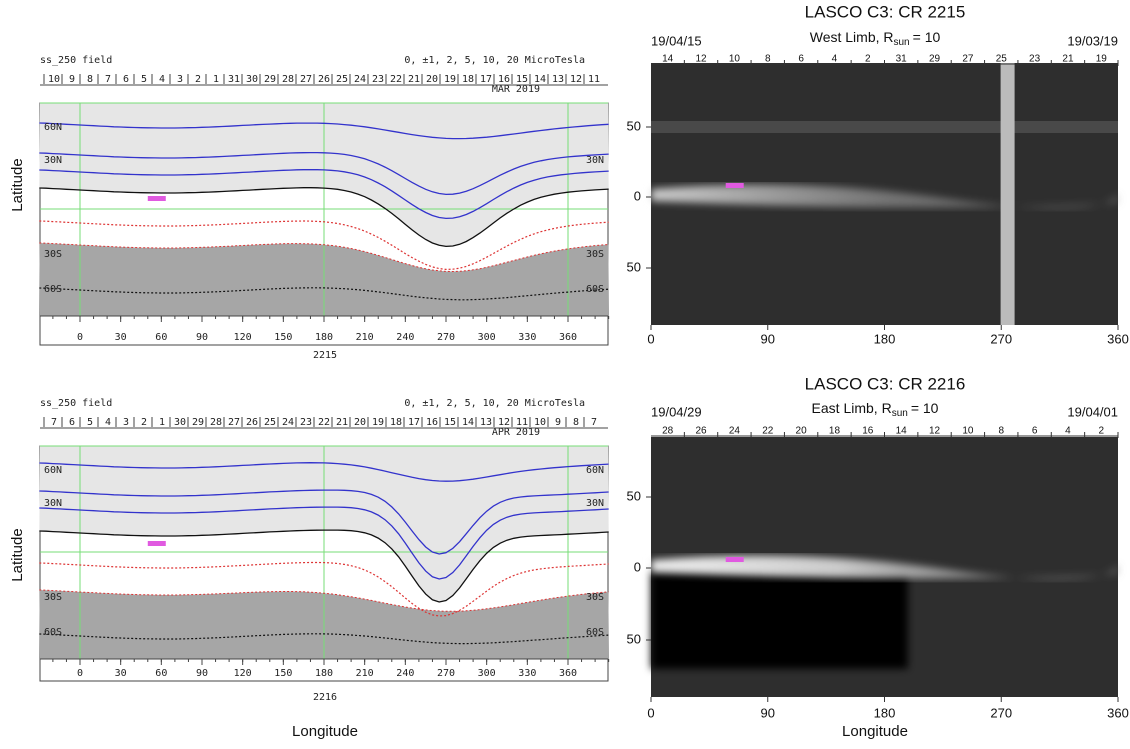  Describe the element at coordinates (1092, 411) in the screenshot. I see `date-right: 19/04/01` at that location.